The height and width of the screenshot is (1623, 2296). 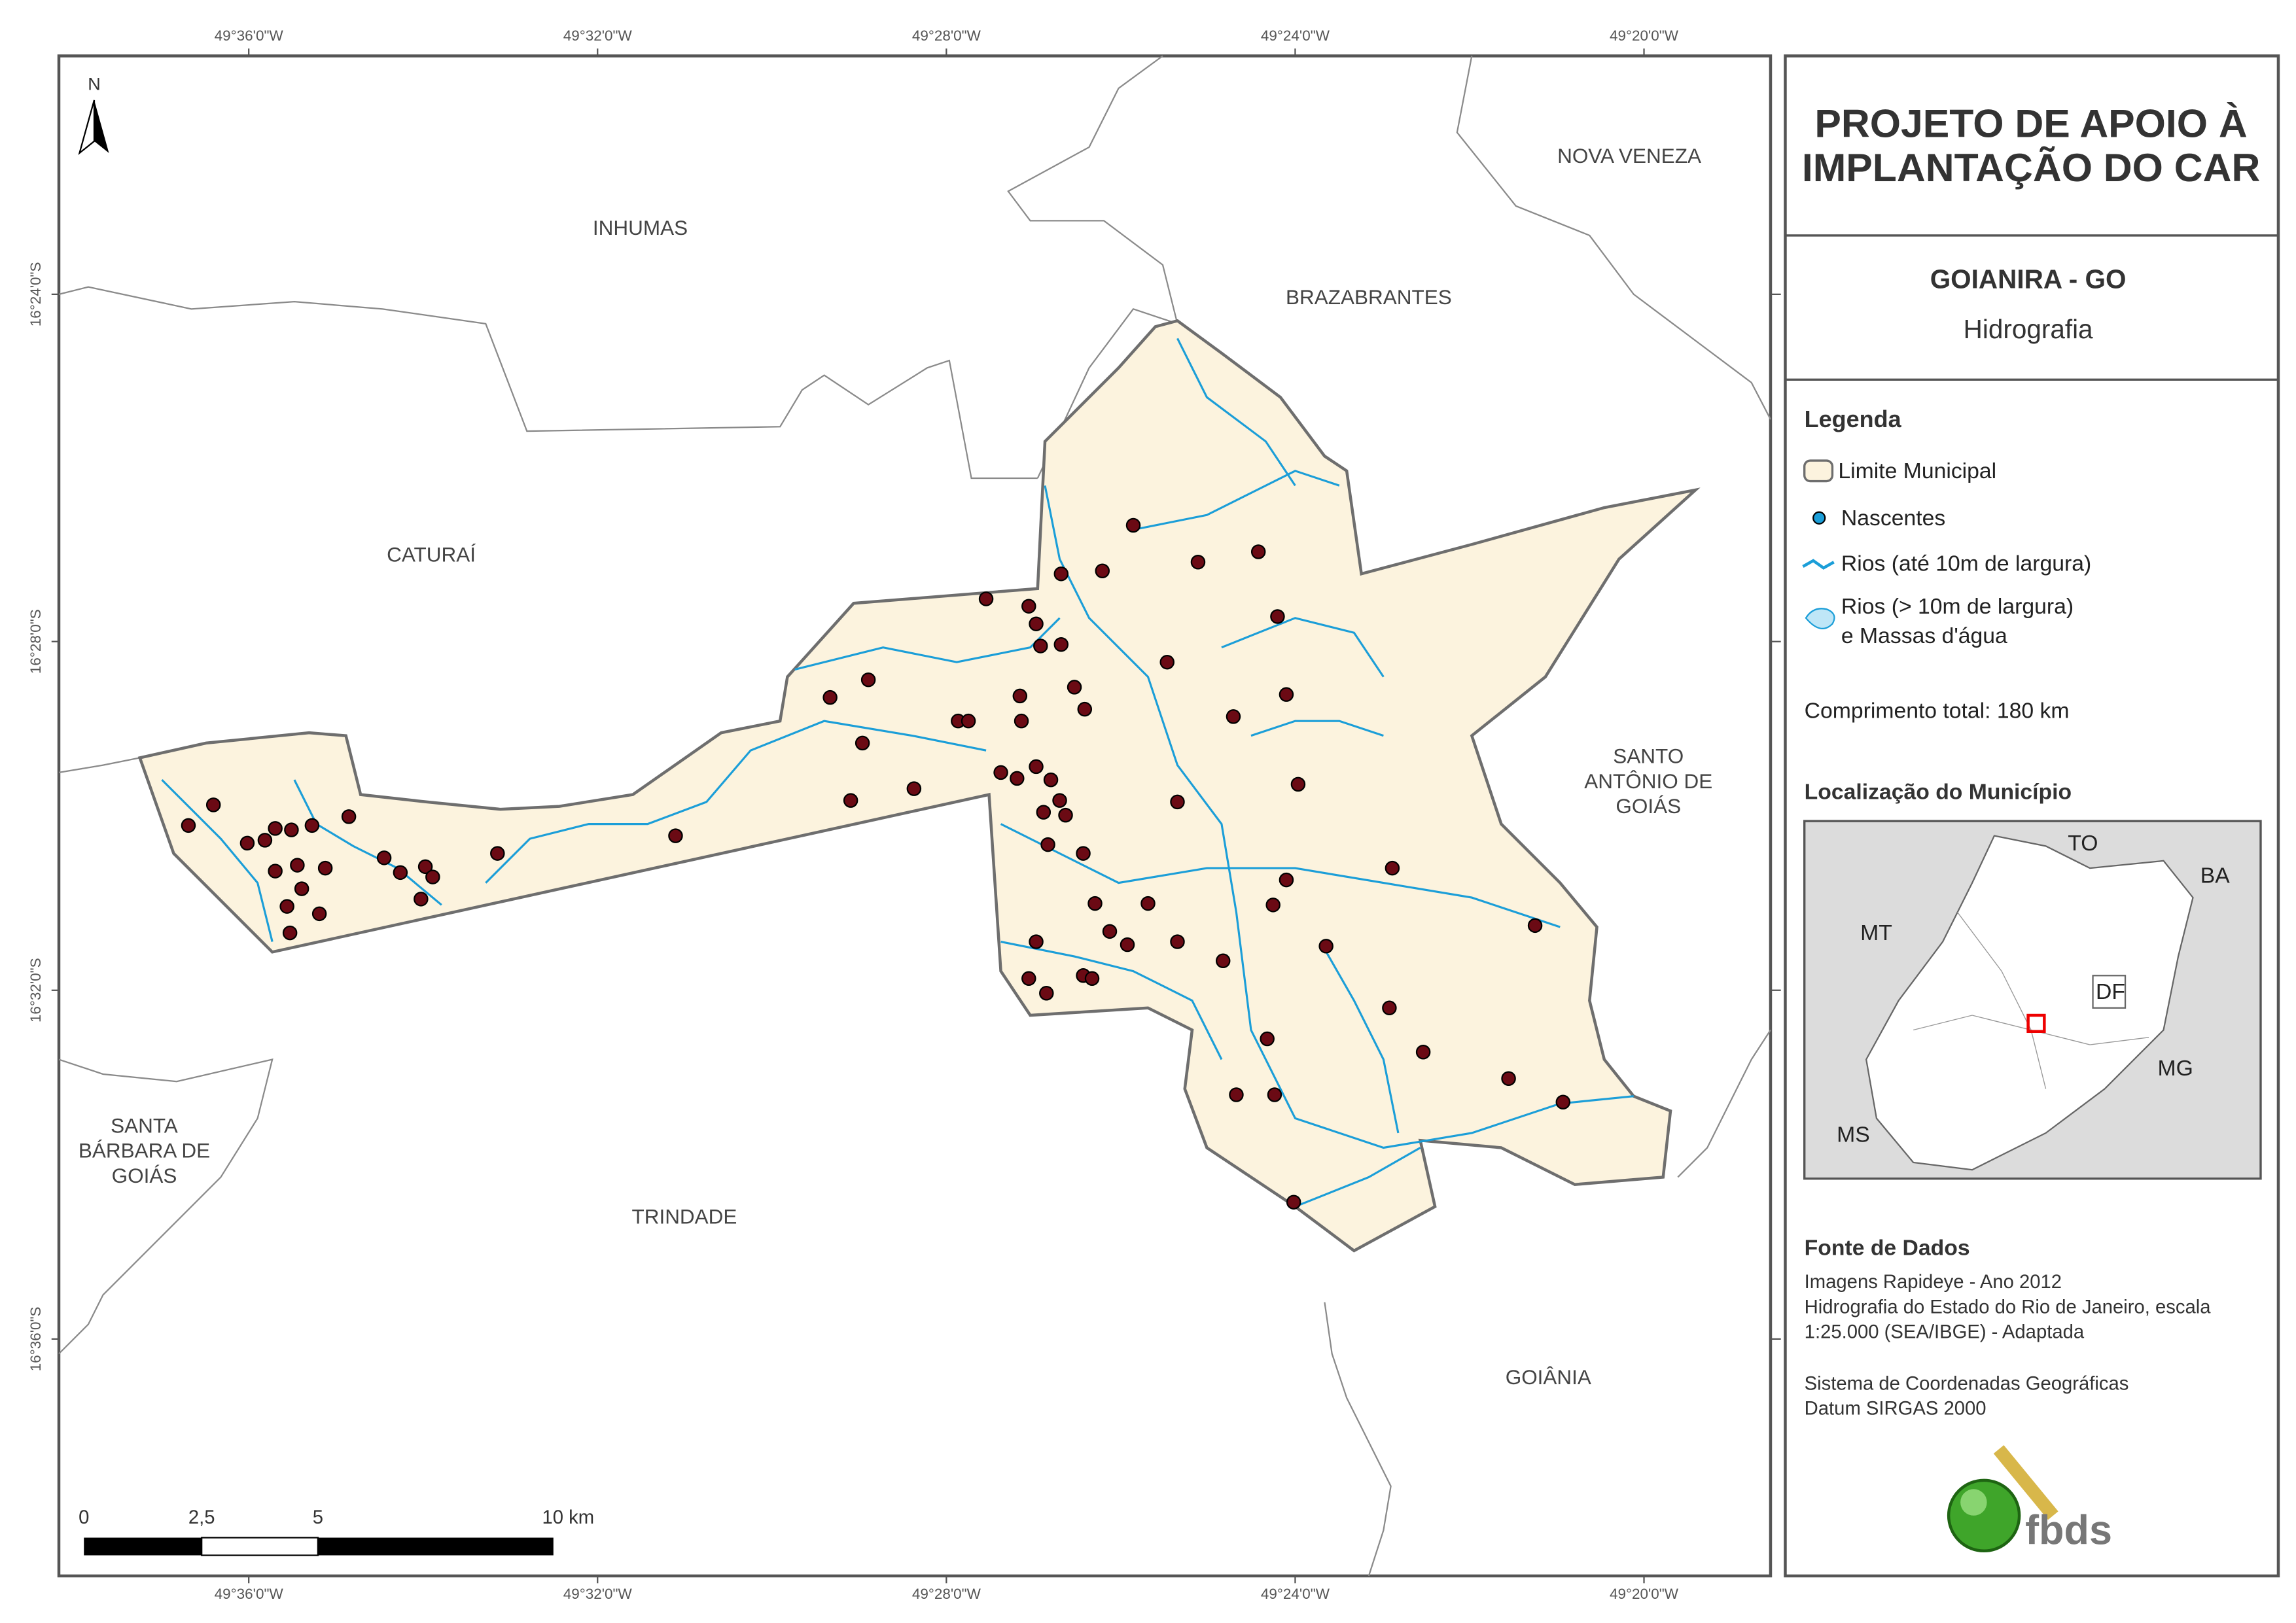 I want to click on legend-item: Rios (> 10m de largura), so click(x=1958, y=606).